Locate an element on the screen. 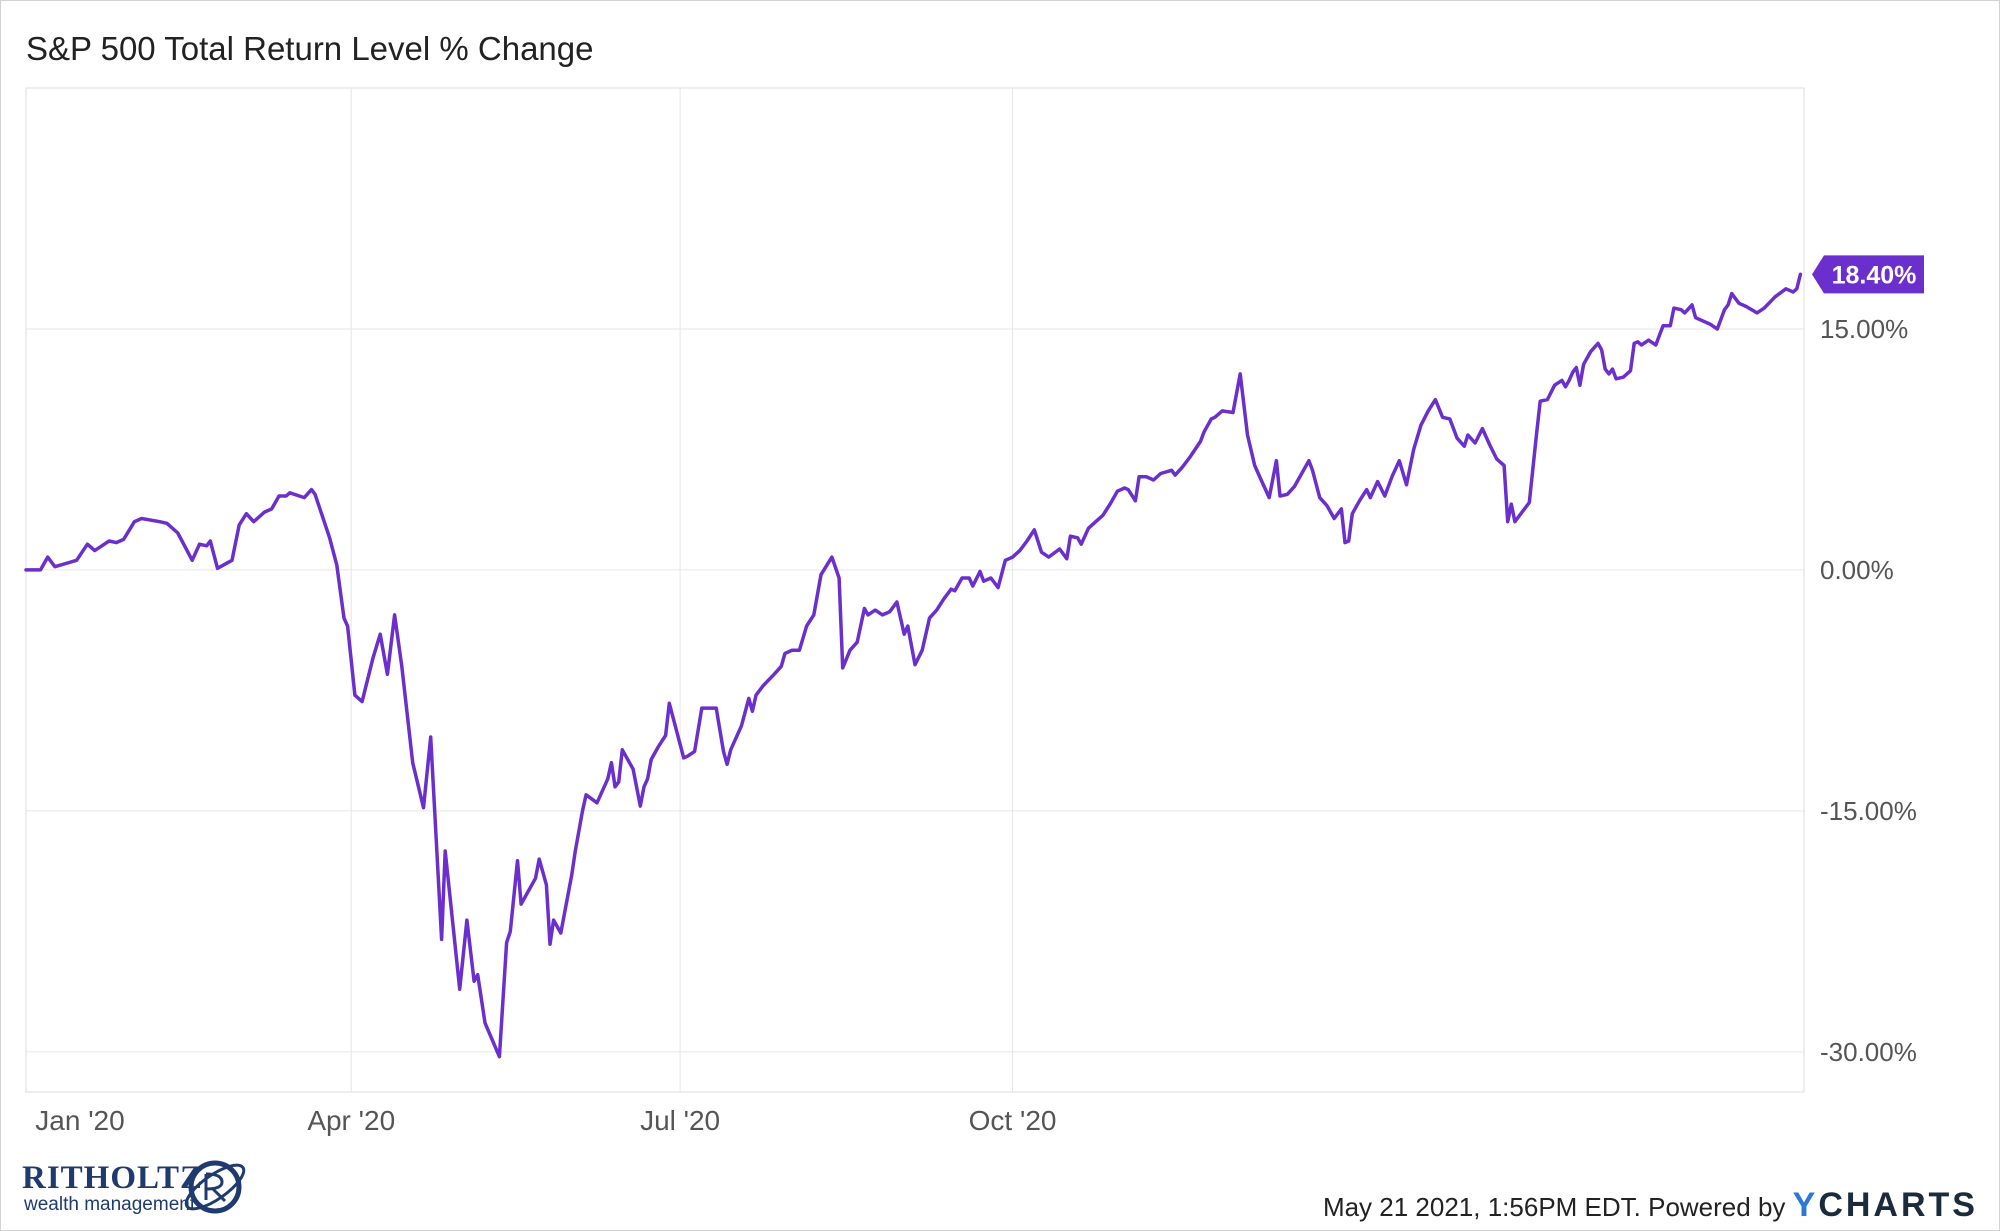 This screenshot has width=2000, height=1231. footer-timestamp: May 21 2021, 1:56PM EDT. Powered by is located at coordinates (1557, 1207).